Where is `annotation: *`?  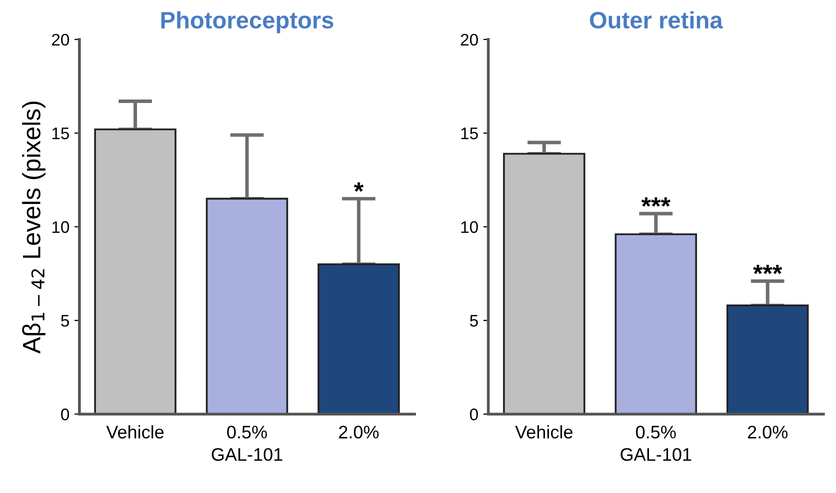
annotation: * is located at coordinates (359, 187).